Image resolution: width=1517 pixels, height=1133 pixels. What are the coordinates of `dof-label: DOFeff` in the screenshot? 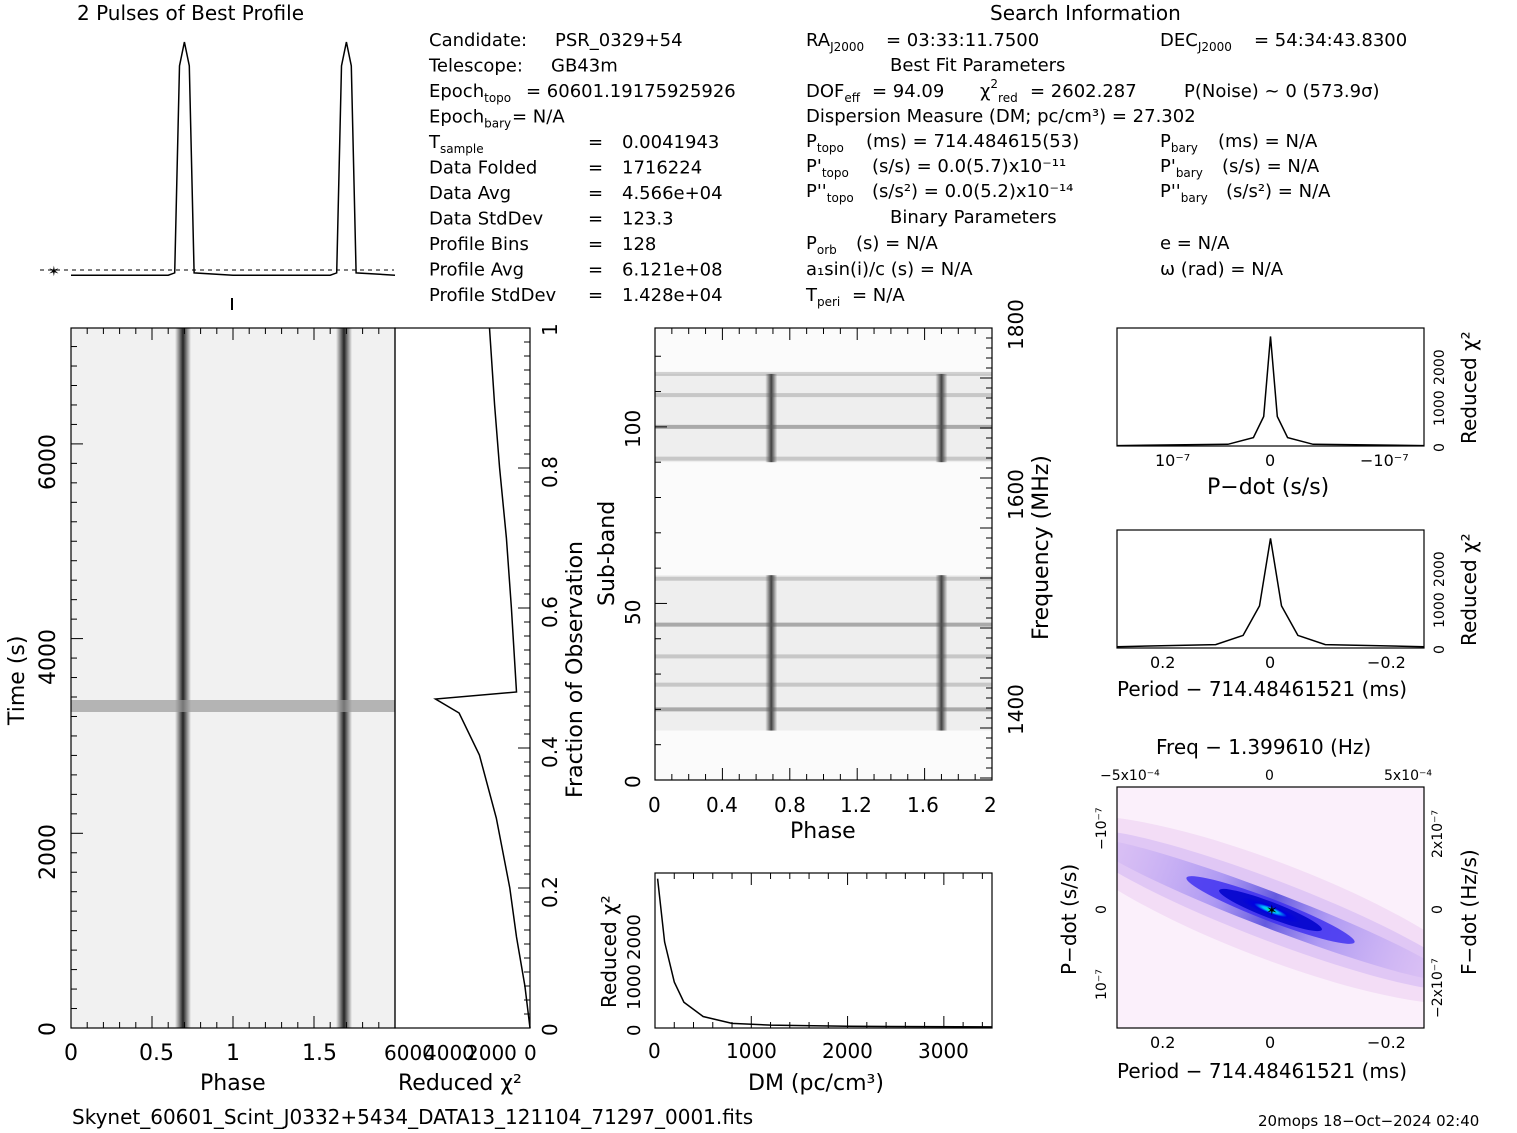 It's located at (833, 93).